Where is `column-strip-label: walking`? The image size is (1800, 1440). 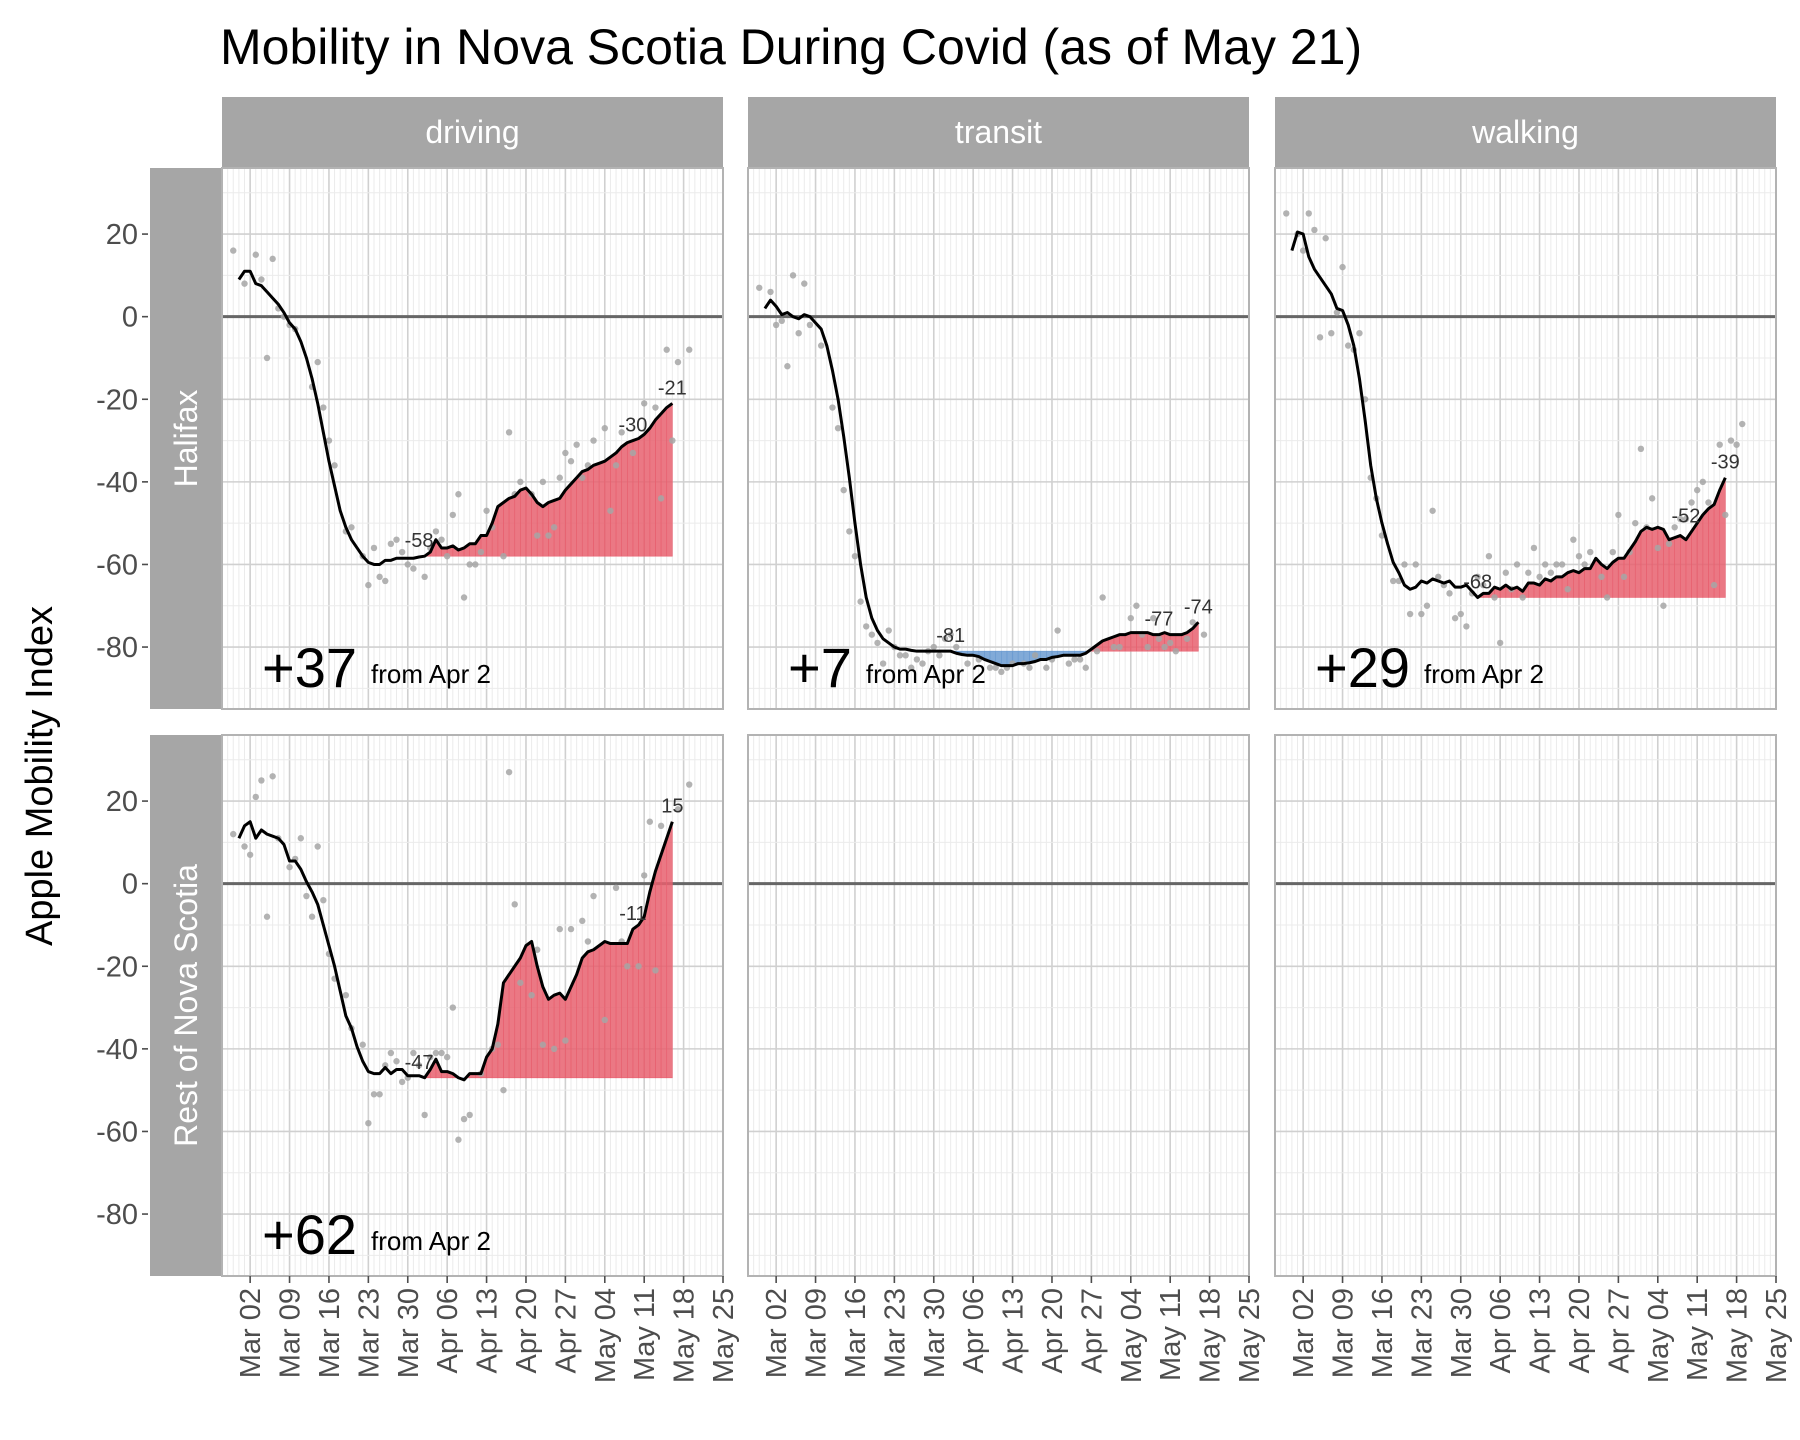 column-strip-label: walking is located at coordinates (1525, 132).